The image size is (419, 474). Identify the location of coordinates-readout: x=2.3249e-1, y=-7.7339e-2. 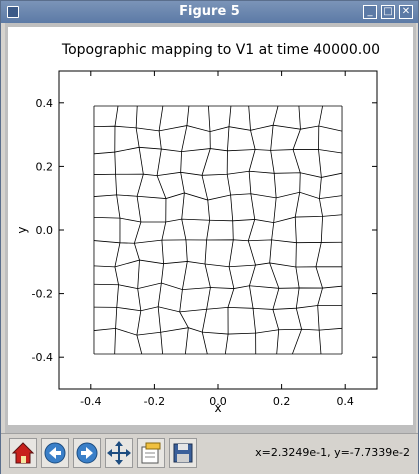
(332, 452).